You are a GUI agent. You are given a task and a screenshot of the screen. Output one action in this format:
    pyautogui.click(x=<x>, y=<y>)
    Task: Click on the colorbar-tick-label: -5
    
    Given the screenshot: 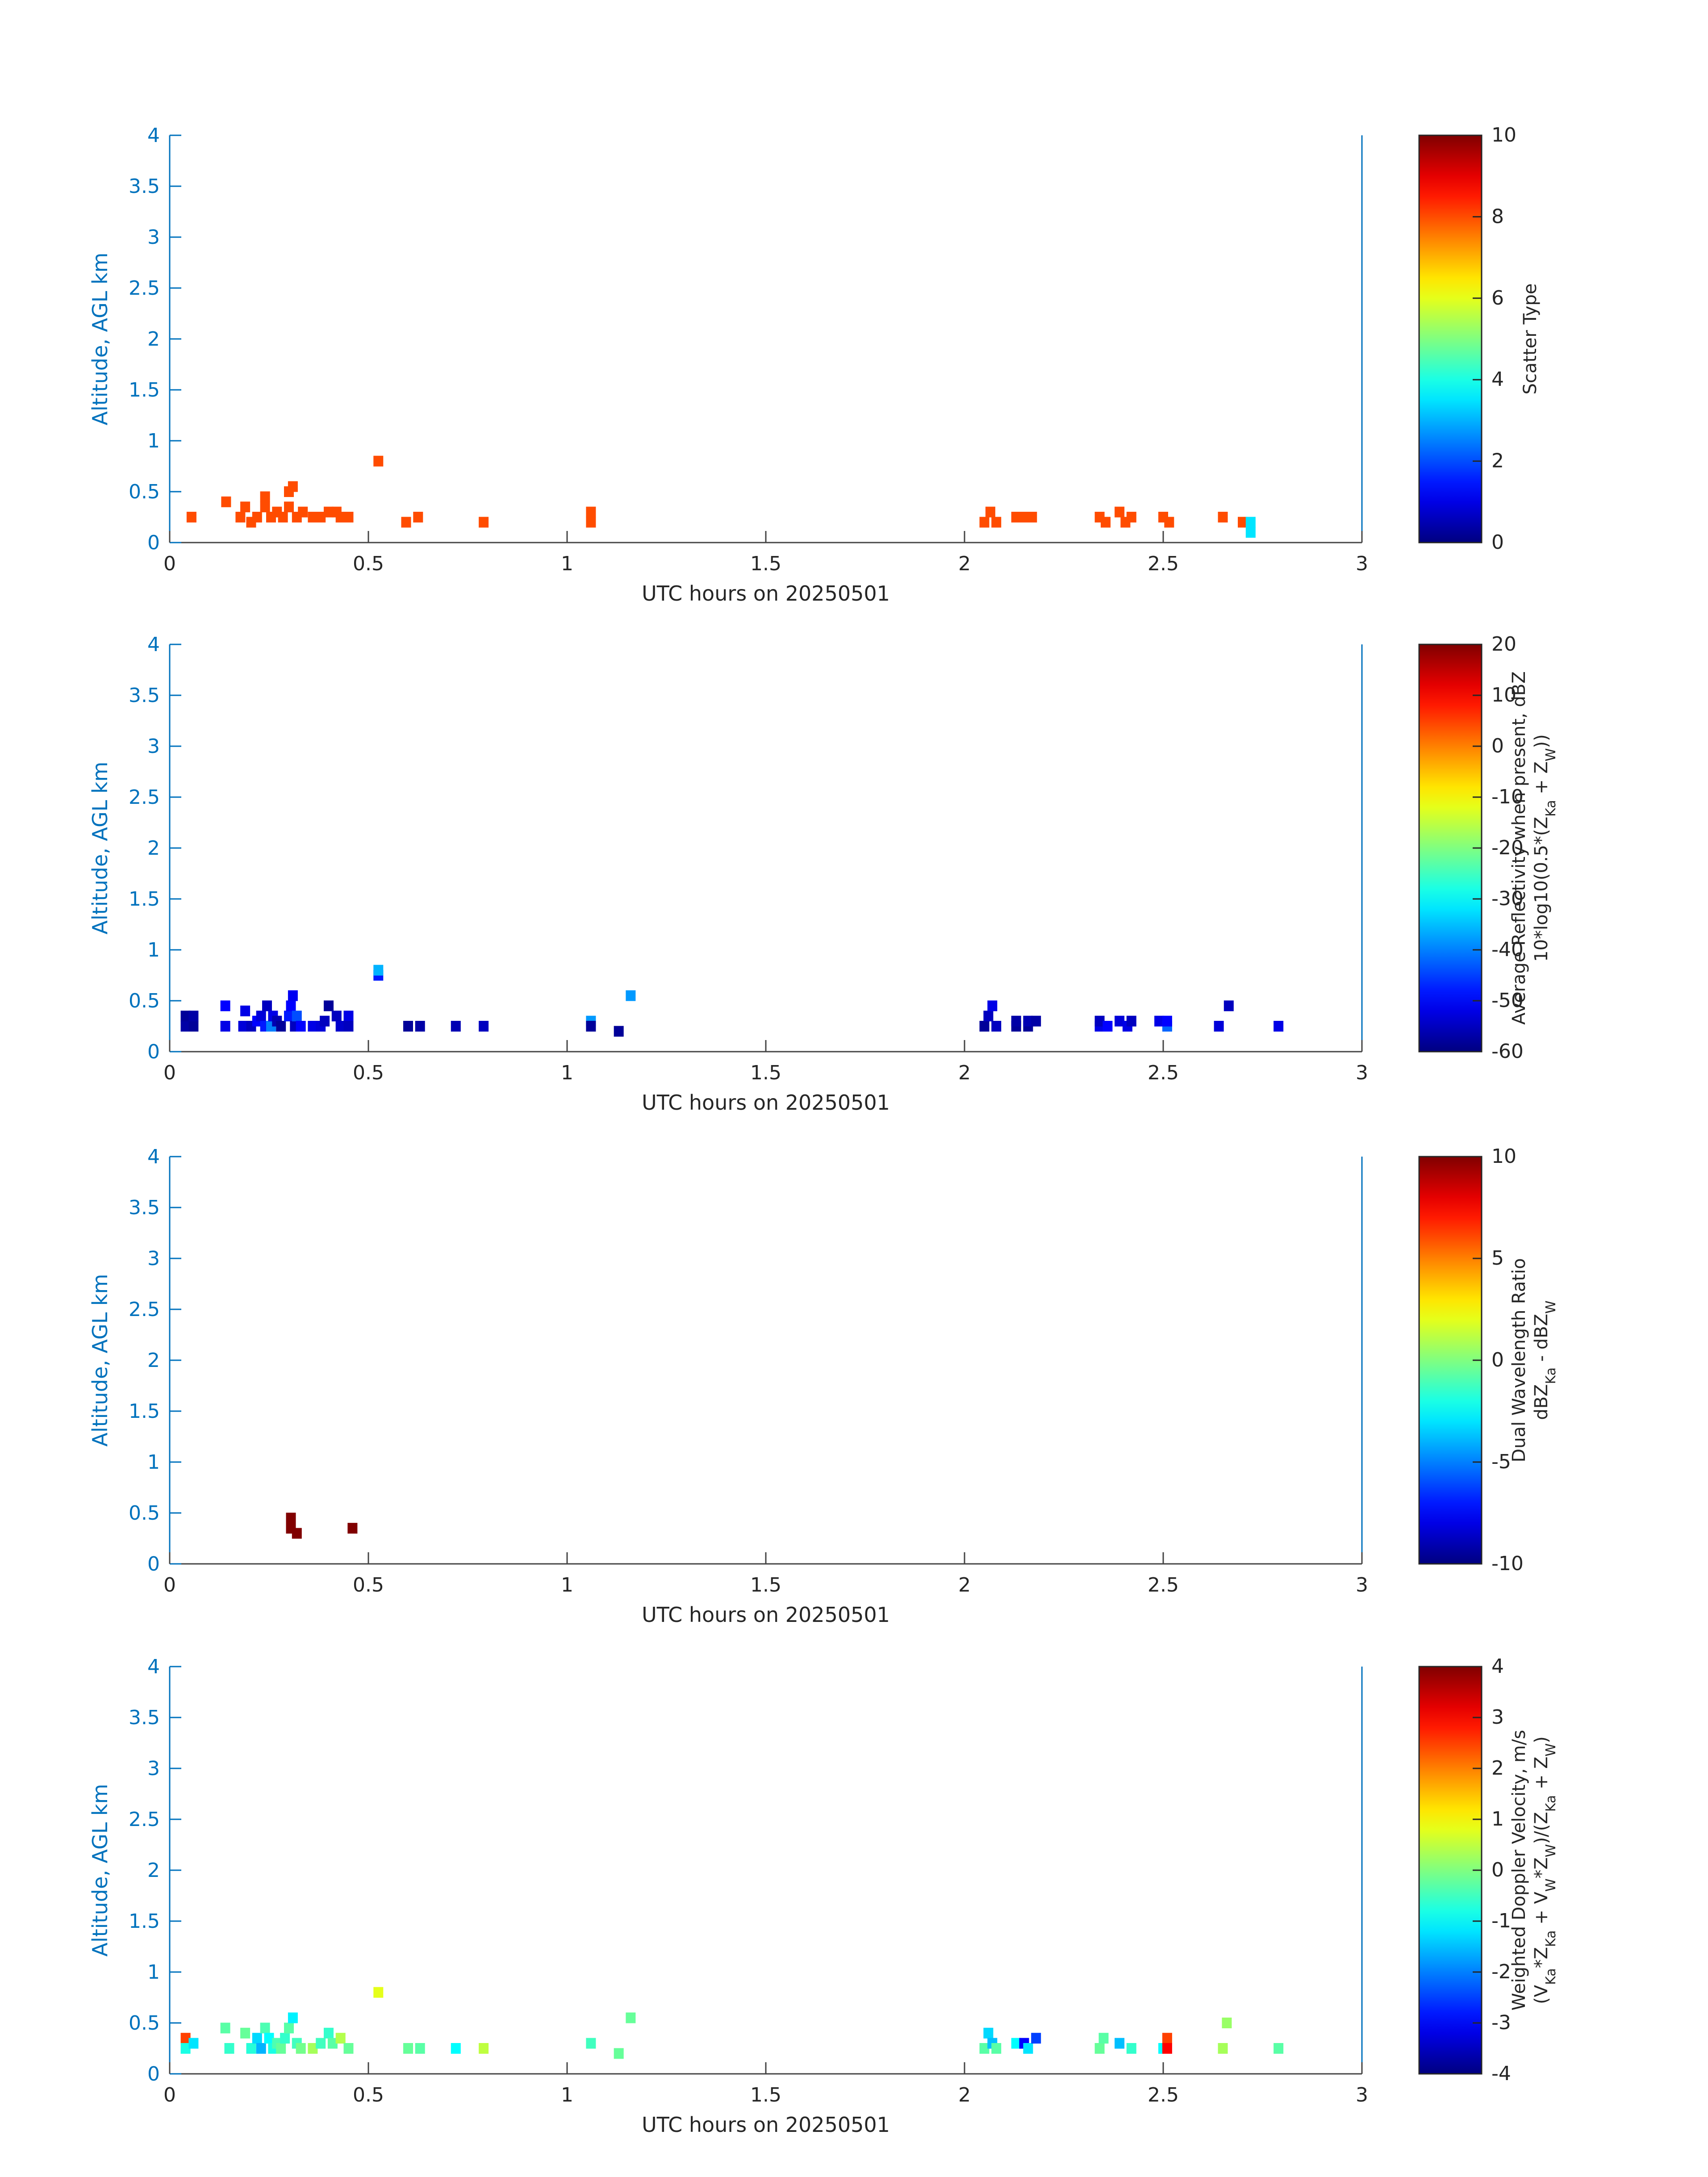 What is the action you would take?
    pyautogui.click(x=1501, y=1461)
    